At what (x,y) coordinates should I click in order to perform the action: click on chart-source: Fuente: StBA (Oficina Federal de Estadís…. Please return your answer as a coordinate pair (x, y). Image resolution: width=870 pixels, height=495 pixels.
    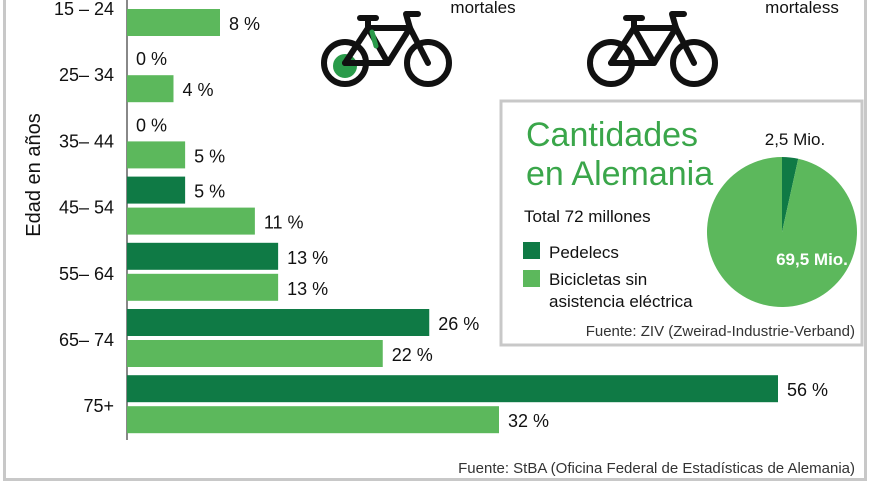
    Looking at the image, I should click on (656, 468).